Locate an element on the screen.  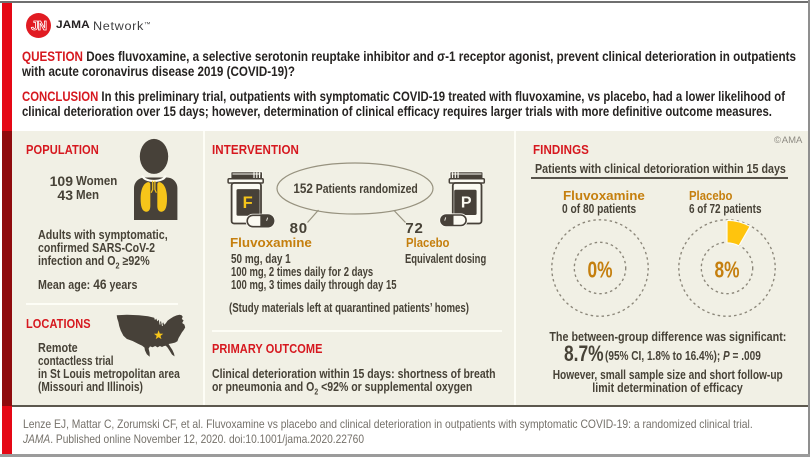
svg-text: 0% is located at coordinates (600, 269).